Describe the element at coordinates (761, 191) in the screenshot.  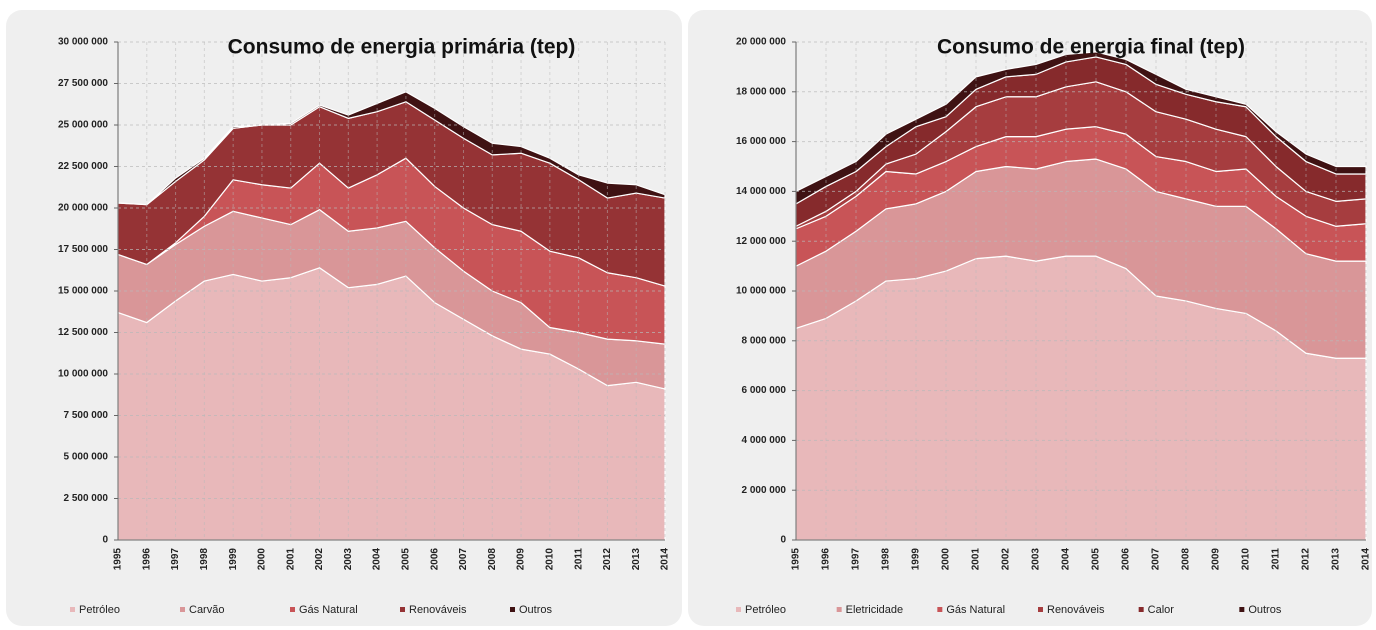
I see `y-tick-label: 14 000 000` at that location.